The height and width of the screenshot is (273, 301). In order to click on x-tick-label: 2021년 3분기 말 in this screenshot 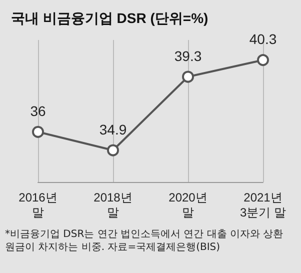, I will do `click(263, 205)`.